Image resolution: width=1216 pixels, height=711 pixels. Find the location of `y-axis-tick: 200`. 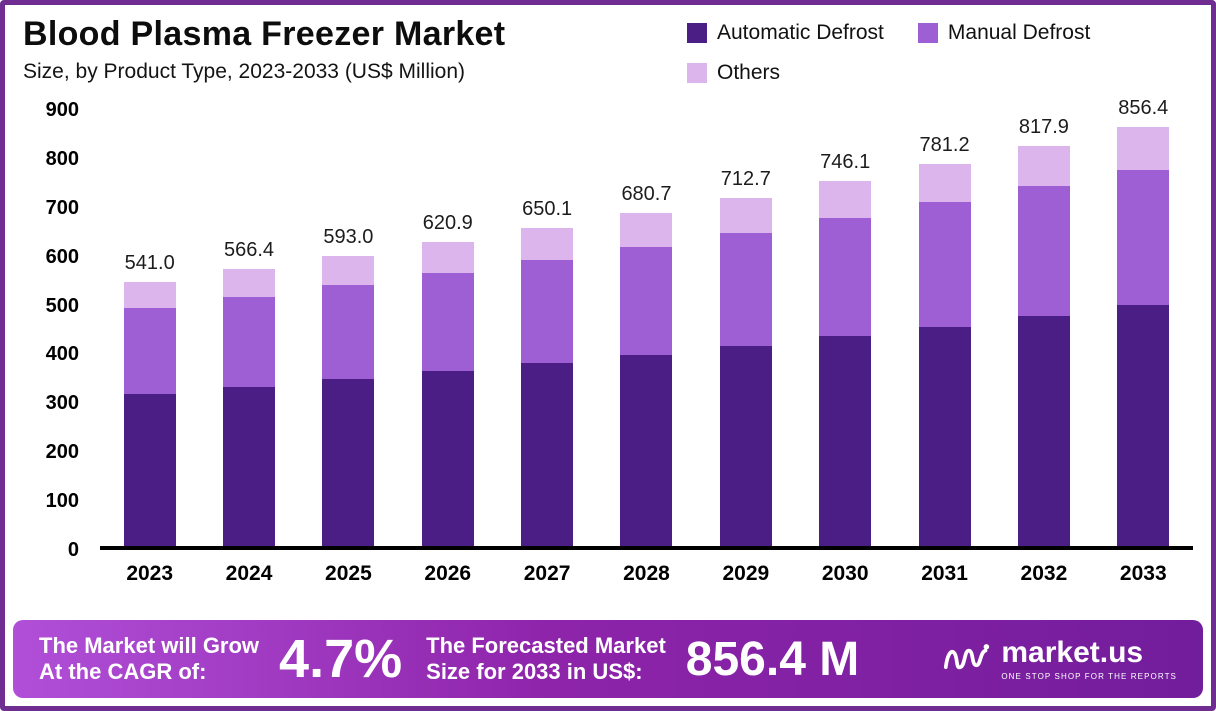

y-axis-tick: 200 is located at coordinates (62, 452).